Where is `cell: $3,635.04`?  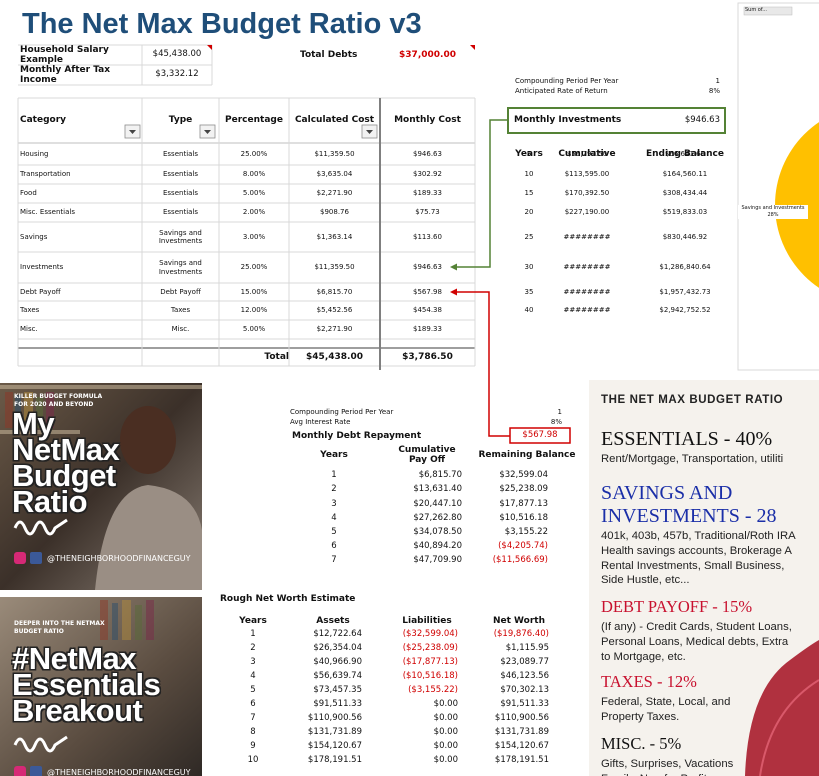 cell: $3,635.04 is located at coordinates (334, 174).